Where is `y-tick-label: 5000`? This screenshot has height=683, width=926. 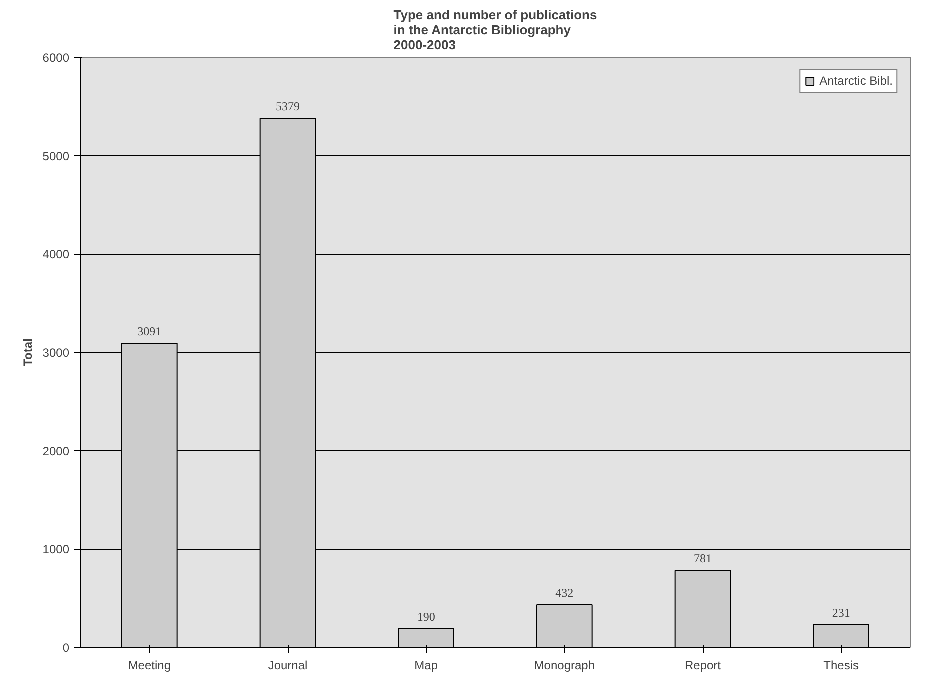 y-tick-label: 5000 is located at coordinates (56, 156).